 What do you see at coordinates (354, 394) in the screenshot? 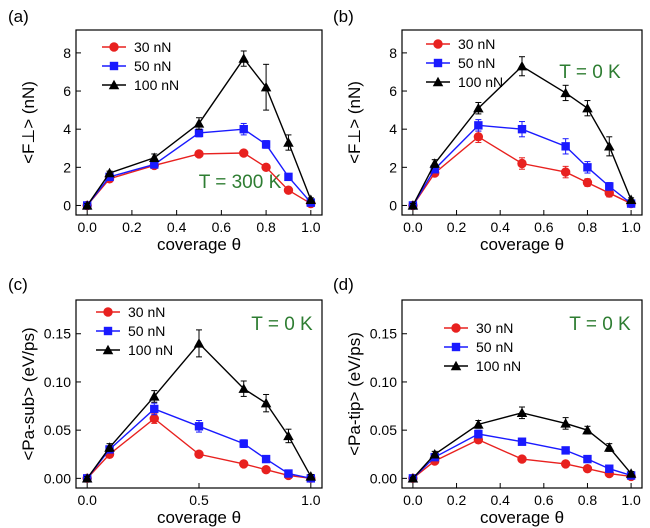
I see `y-axis-label: <Pa-tip> (eV/ps)` at bounding box center [354, 394].